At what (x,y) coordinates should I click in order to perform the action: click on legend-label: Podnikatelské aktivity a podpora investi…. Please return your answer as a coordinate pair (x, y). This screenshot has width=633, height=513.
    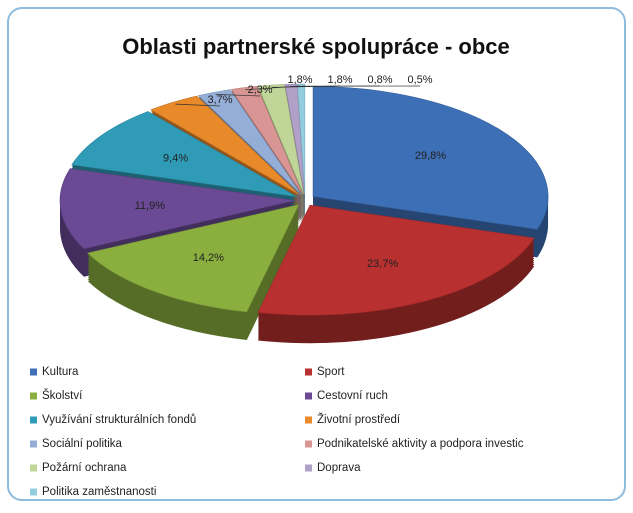
    Looking at the image, I should click on (420, 444).